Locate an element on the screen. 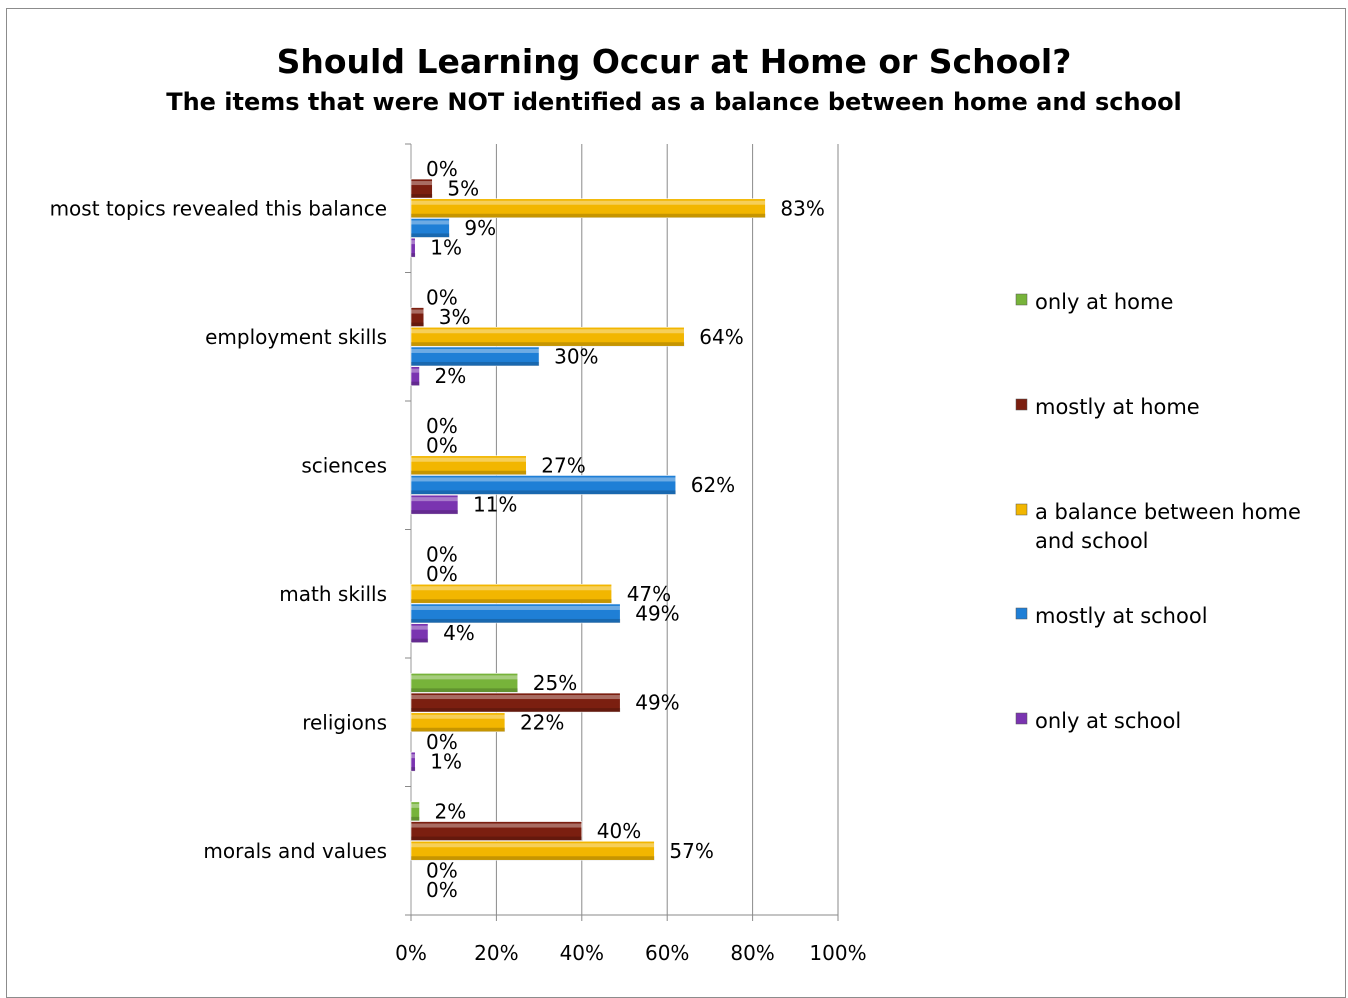  data-label: 25% is located at coordinates (555, 683).